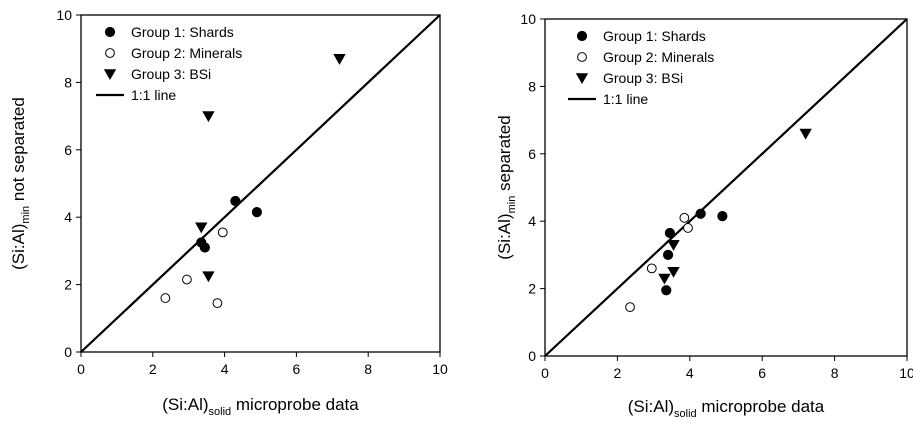 Image resolution: width=913 pixels, height=423 pixels. I want to click on y-axis-label-rest: not separated, so click(18, 151).